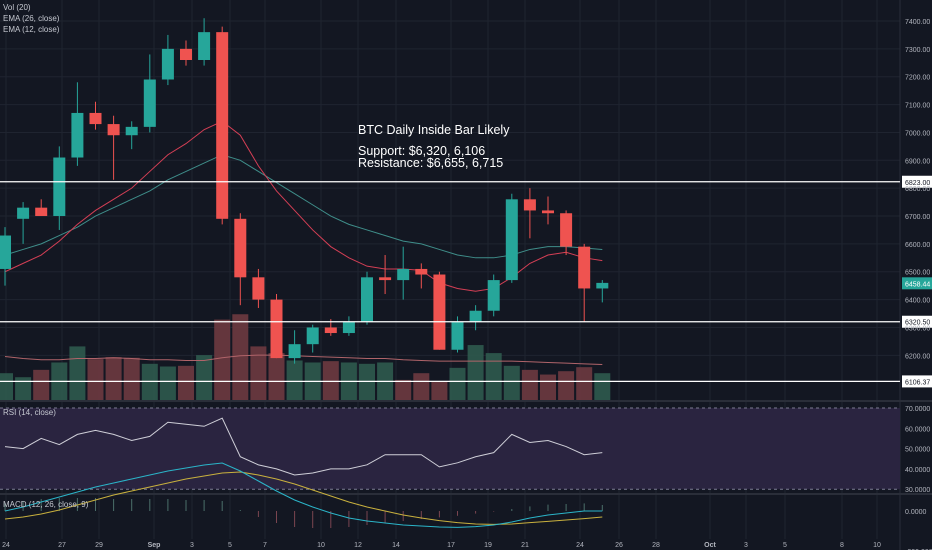  What do you see at coordinates (396, 545) in the screenshot?
I see `time-tick-label: 14` at bounding box center [396, 545].